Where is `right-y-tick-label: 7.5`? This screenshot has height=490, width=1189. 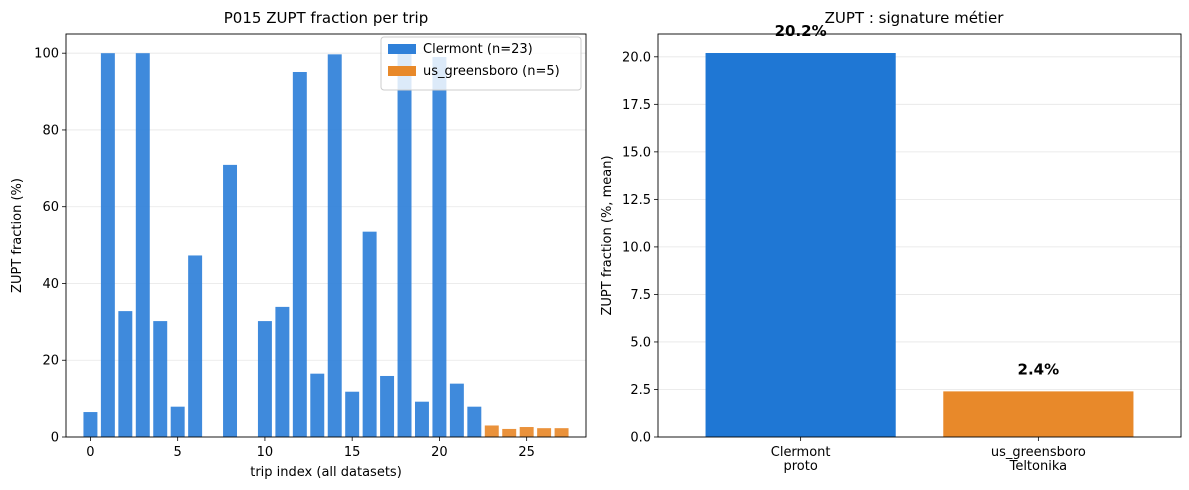 right-y-tick-label: 7.5 is located at coordinates (640, 295).